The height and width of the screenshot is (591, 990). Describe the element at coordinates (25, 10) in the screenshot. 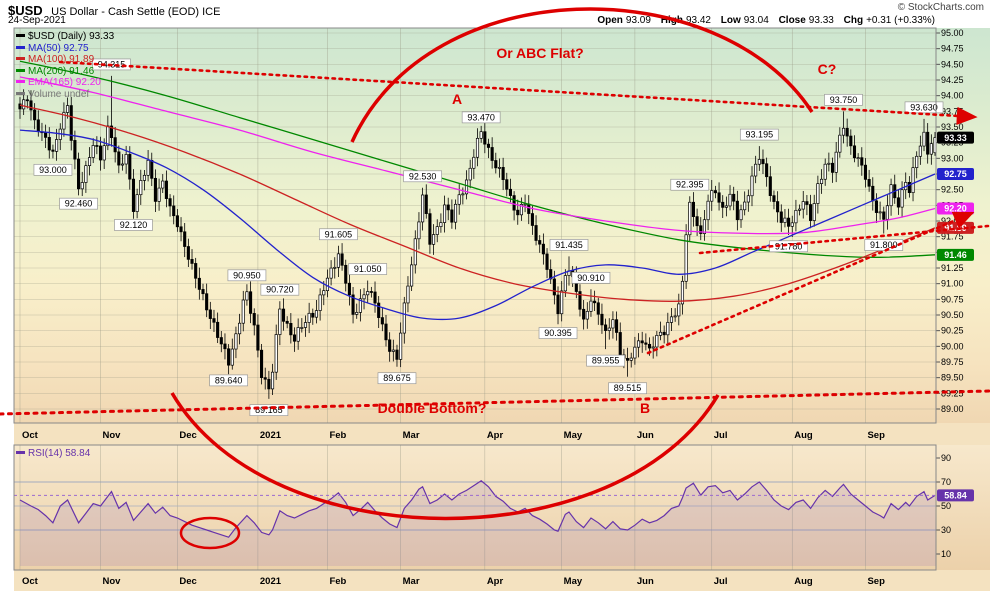

I see `symbol: $USD` at that location.